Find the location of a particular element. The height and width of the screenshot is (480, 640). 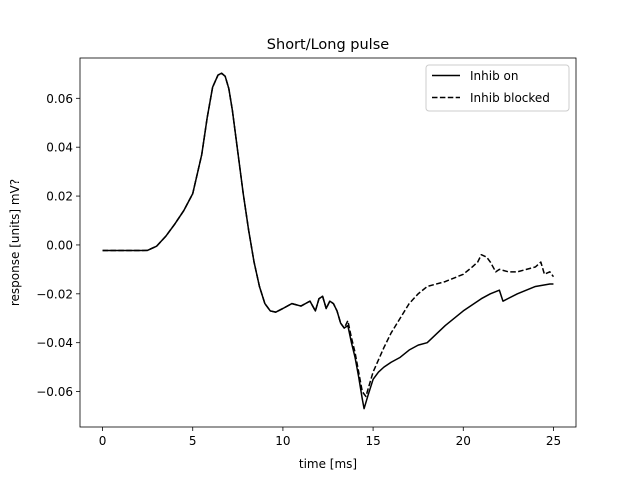

y-tick-label: 0.06 is located at coordinates (59, 99).